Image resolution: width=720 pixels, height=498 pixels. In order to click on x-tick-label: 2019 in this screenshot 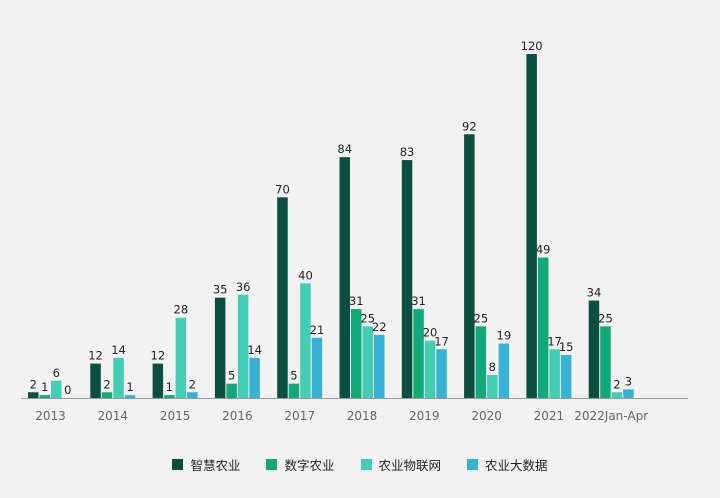, I will do `click(424, 416)`.